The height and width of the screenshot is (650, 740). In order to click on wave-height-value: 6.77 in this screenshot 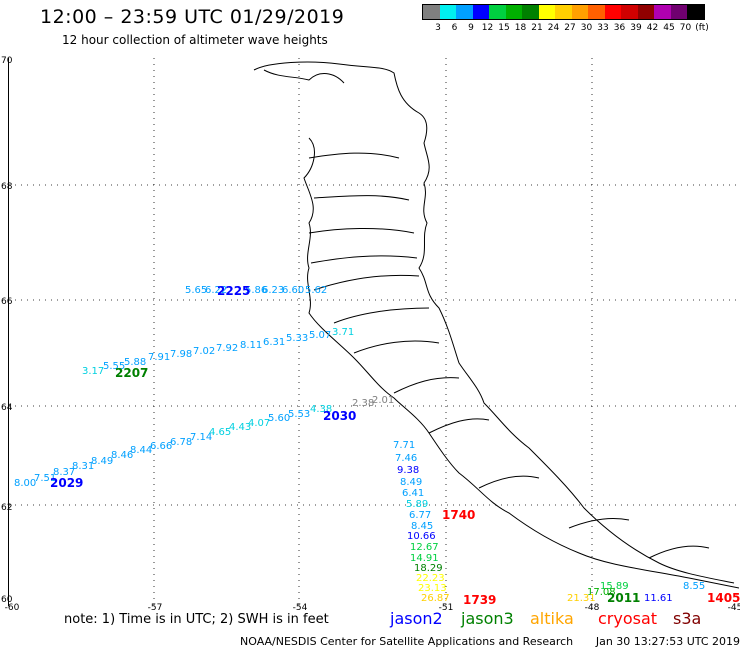, I will do `click(420, 515)`.